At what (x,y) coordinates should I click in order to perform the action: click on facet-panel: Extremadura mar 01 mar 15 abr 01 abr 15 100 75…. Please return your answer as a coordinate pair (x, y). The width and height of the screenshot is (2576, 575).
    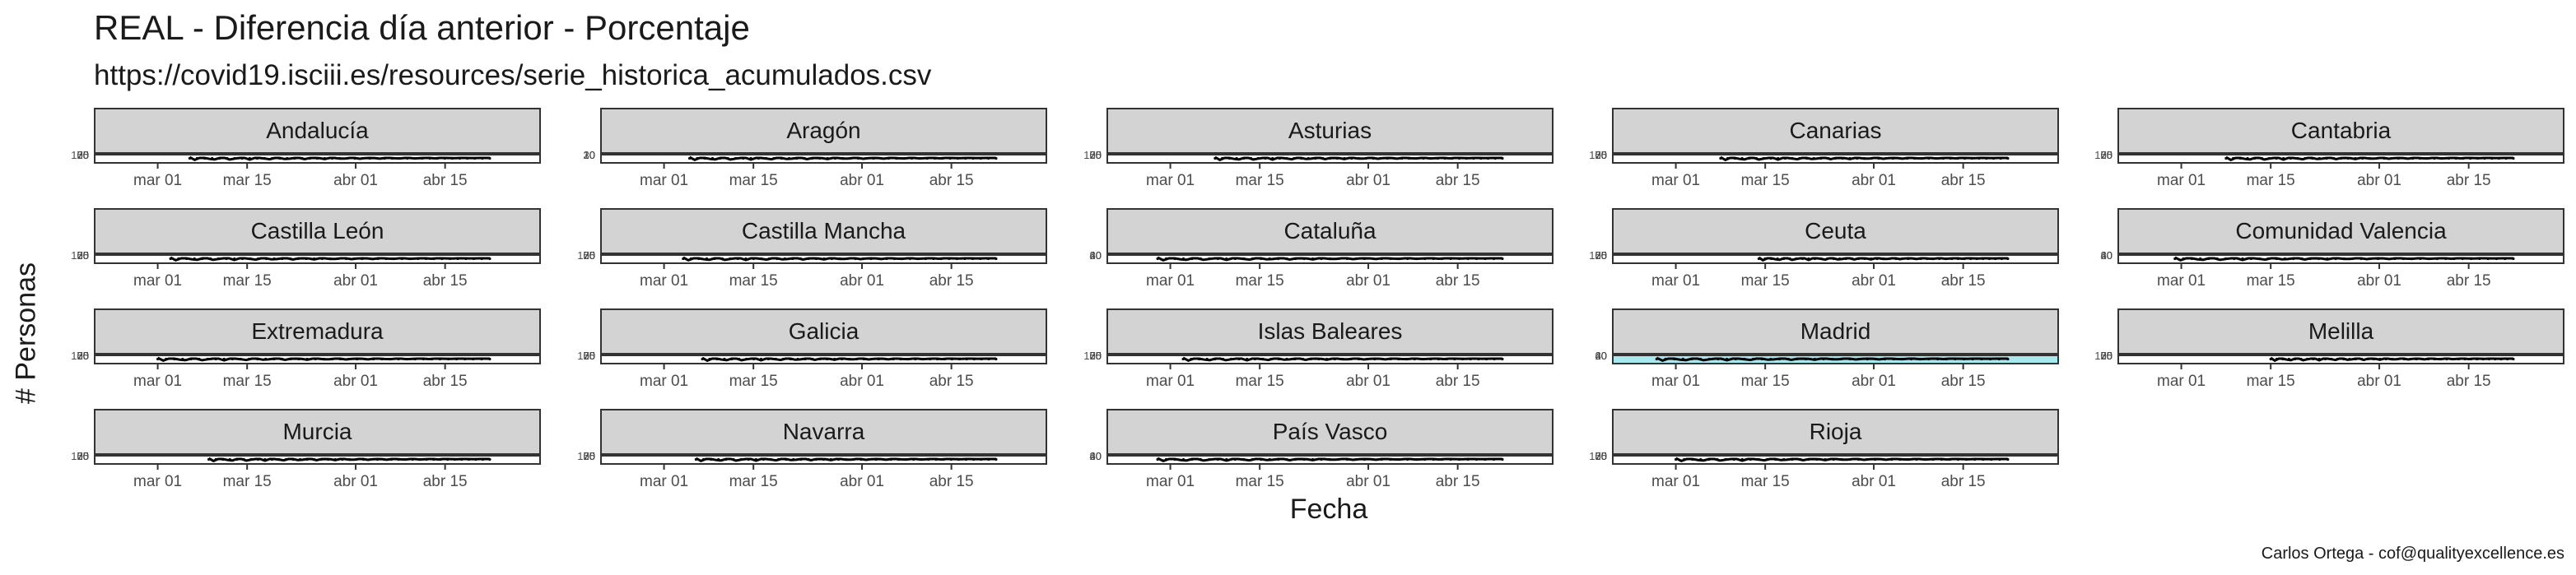
    Looking at the image, I should click on (306, 349).